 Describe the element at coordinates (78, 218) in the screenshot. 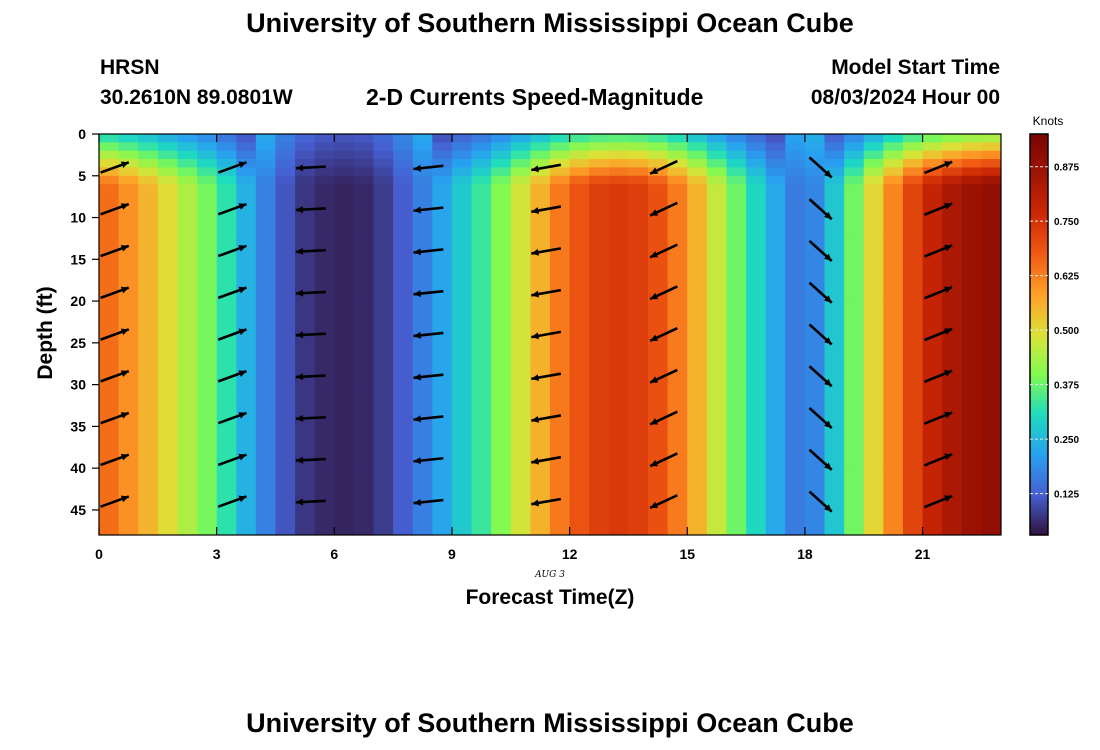

I see `y-tick-label: 10` at that location.